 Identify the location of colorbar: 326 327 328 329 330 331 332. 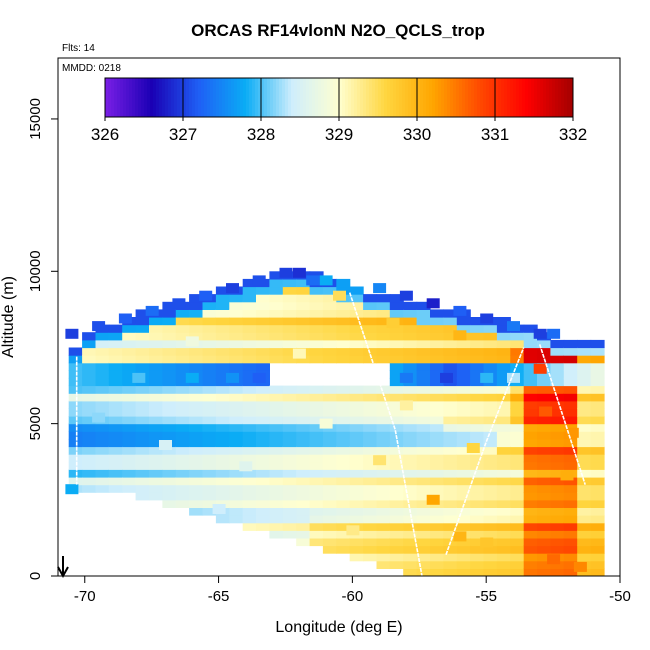
(339, 110).